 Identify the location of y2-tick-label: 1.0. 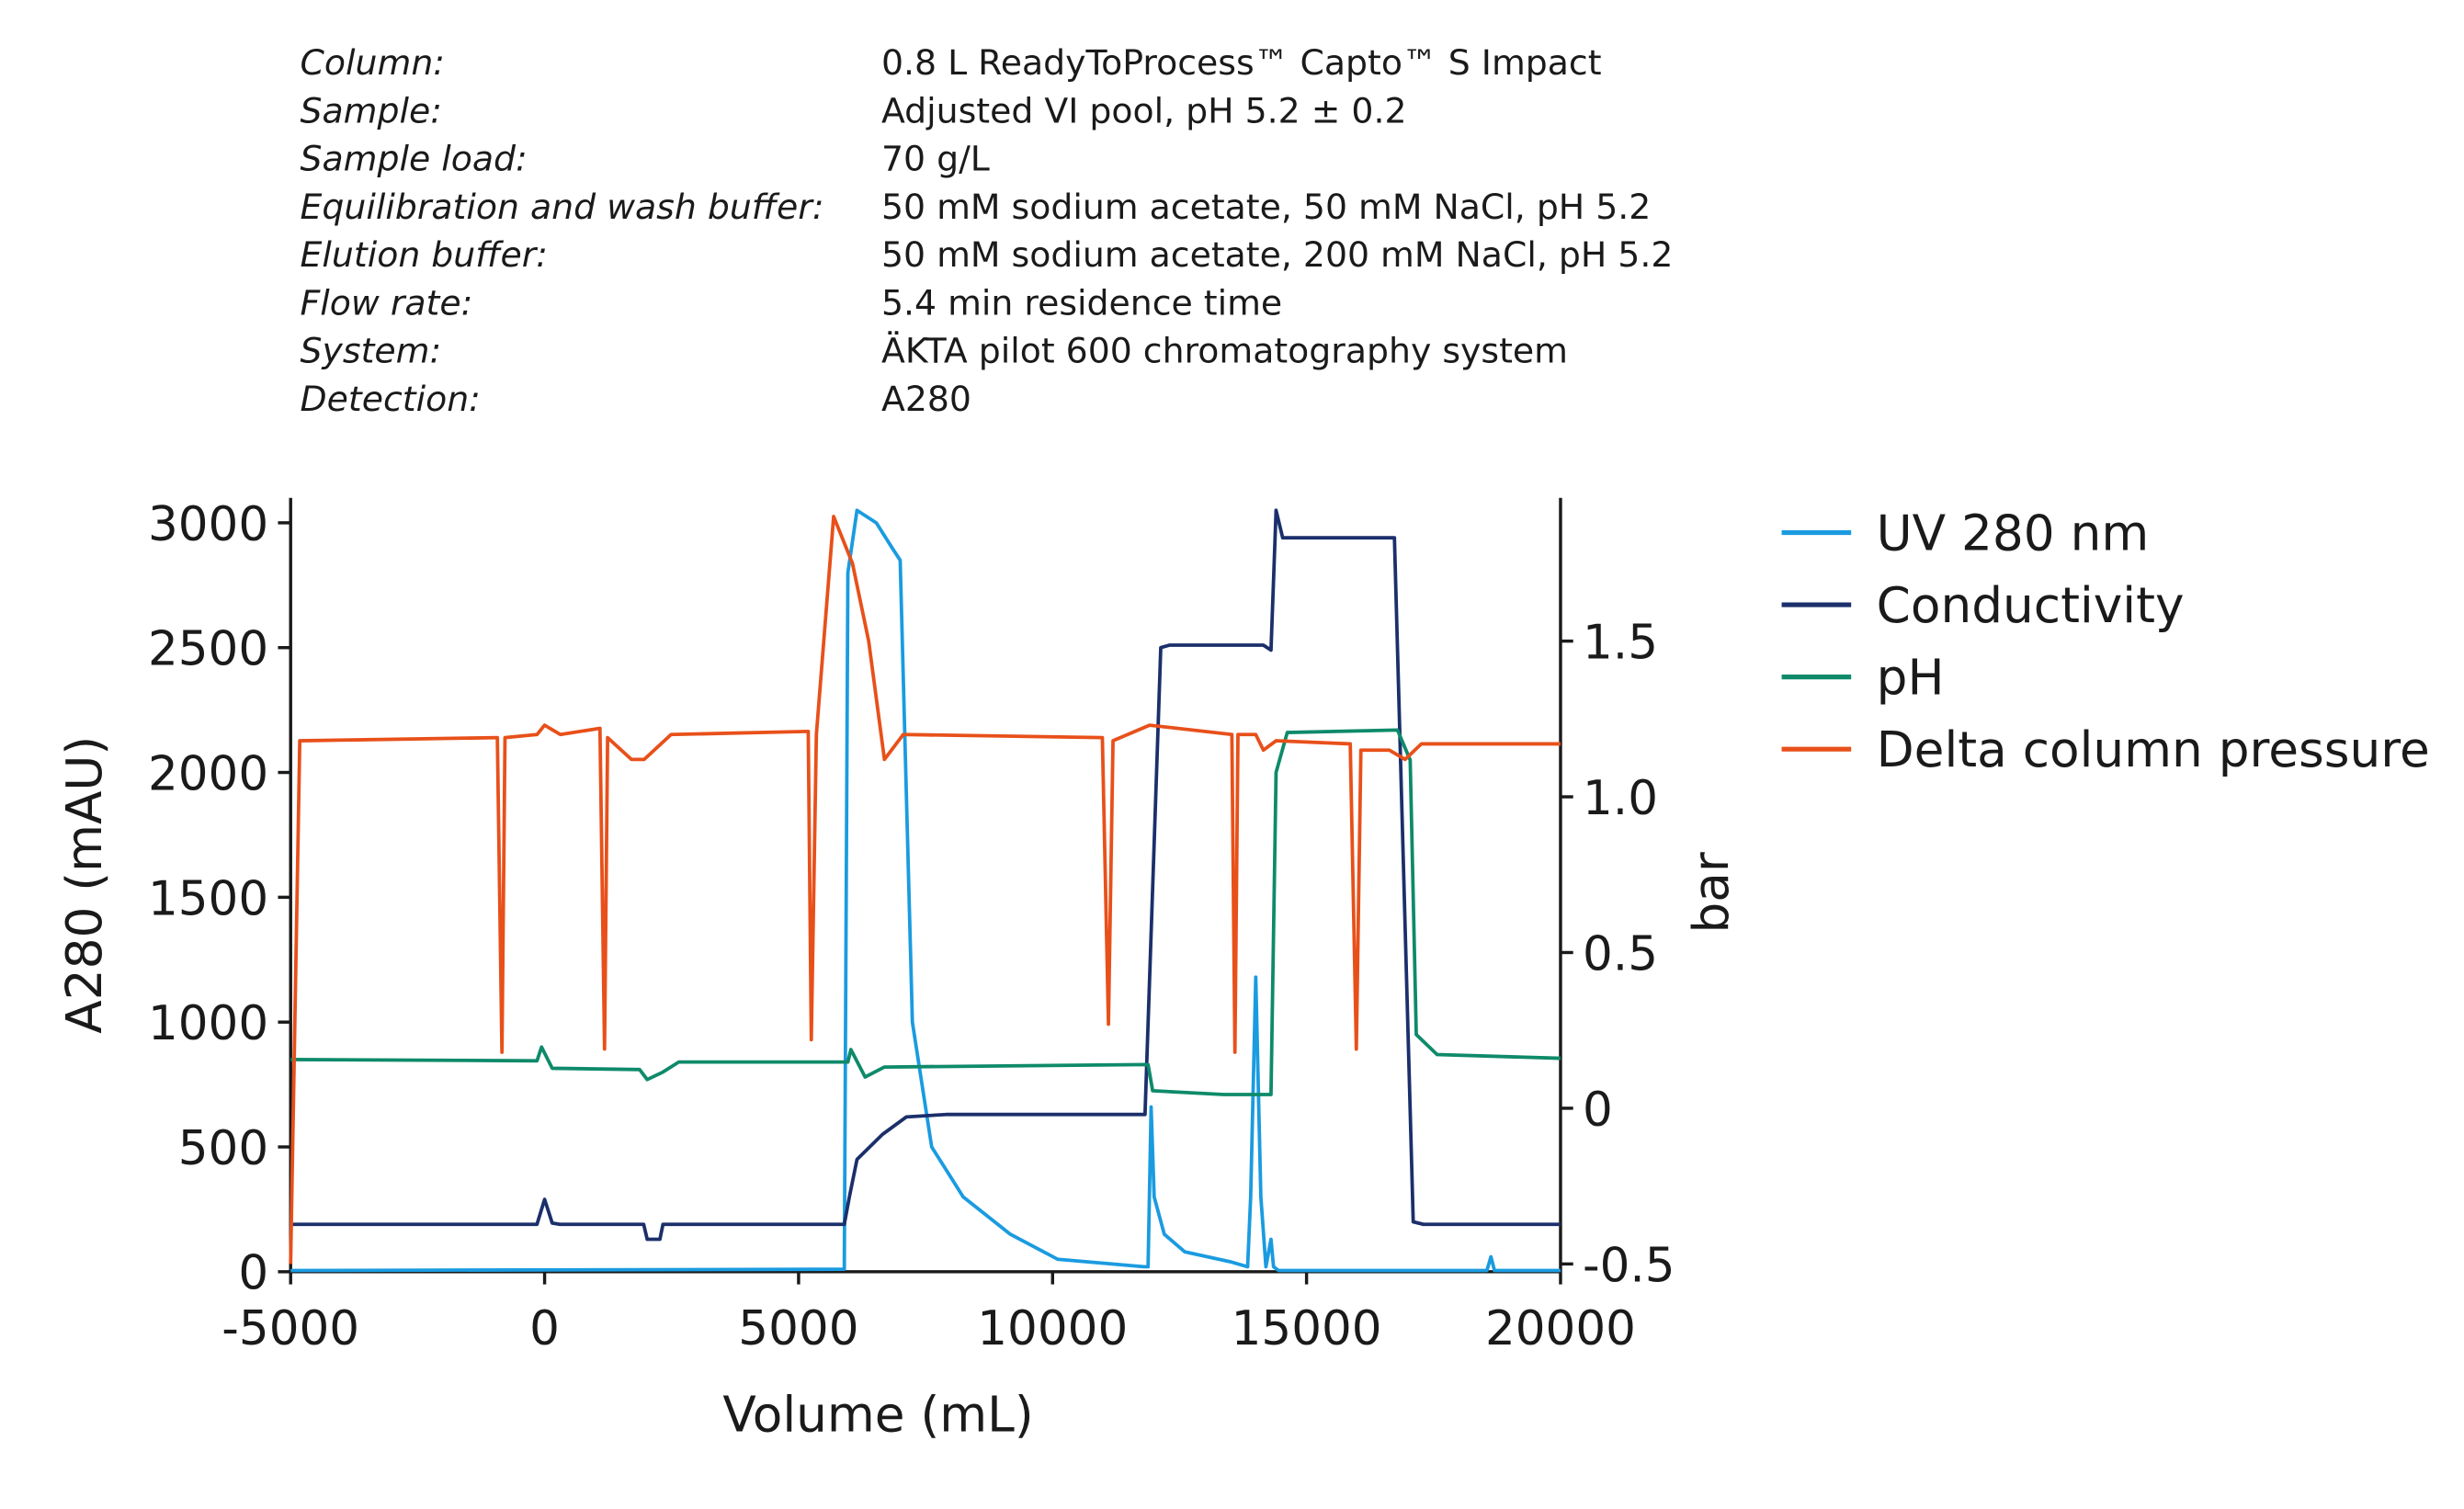
(1621, 798).